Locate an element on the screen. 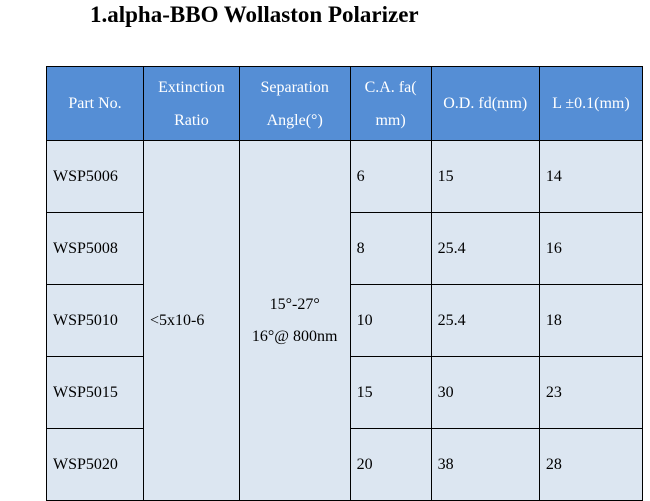 This screenshot has width=650, height=501. column-header: C.A. fa( mm) is located at coordinates (390, 103).